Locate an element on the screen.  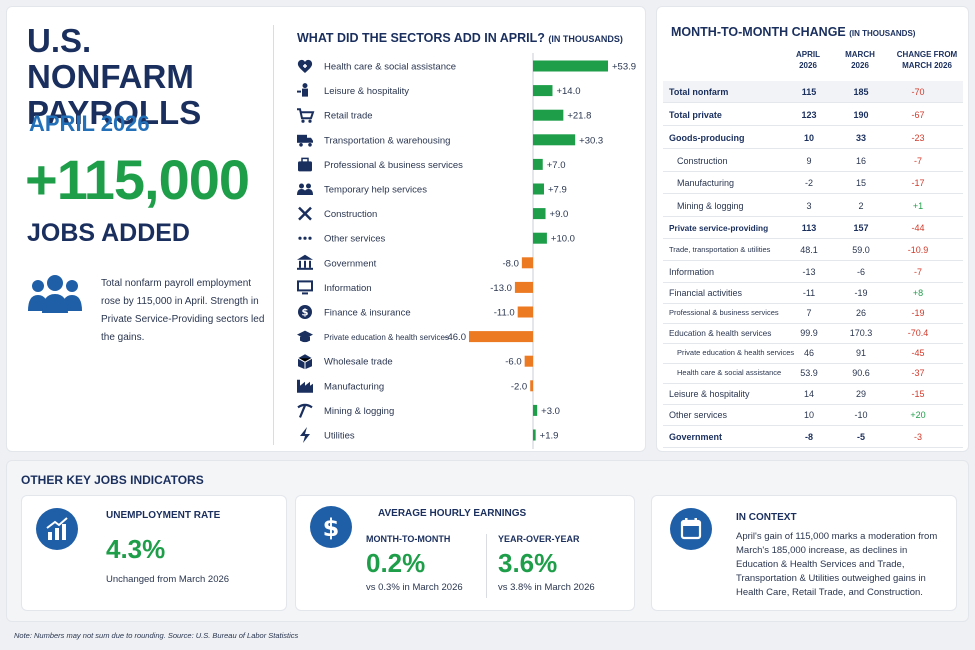
march-value: 59.0 is located at coordinates (861, 250).